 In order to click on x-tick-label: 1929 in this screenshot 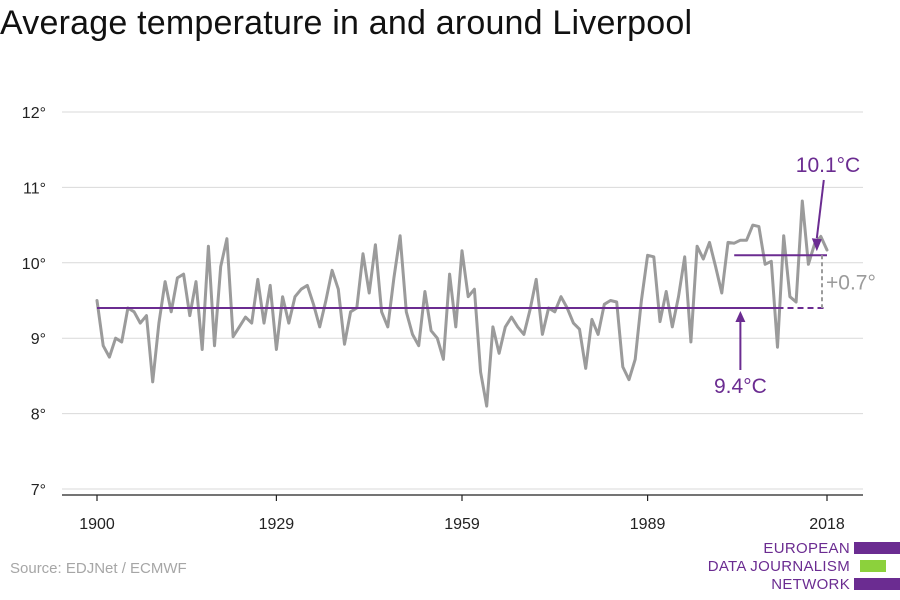, I will do `click(277, 524)`.